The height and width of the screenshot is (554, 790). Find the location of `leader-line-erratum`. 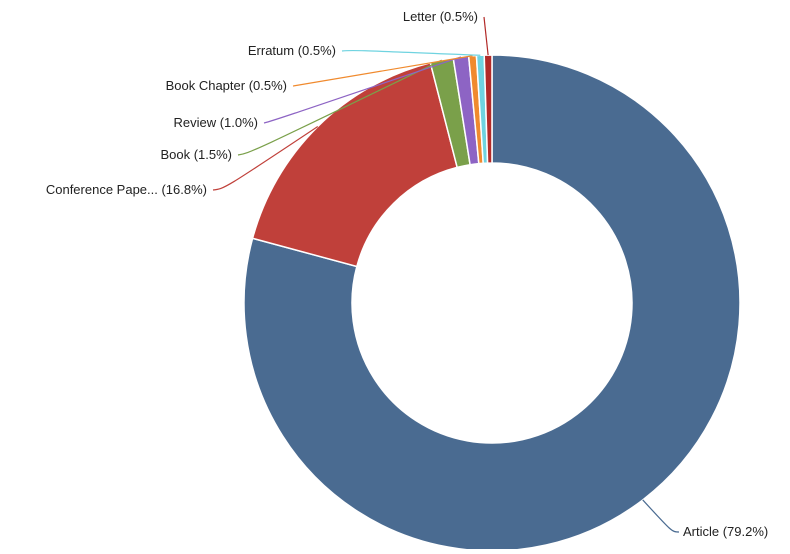

leader-line-erratum is located at coordinates (411, 52).